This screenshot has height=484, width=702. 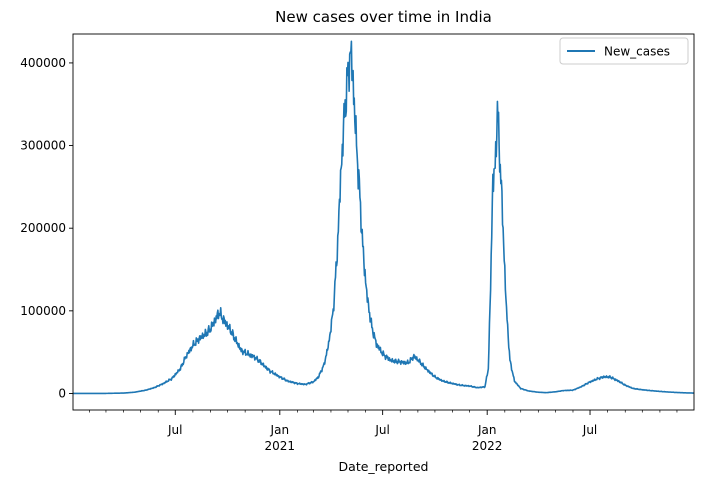 What do you see at coordinates (384, 466) in the screenshot?
I see `x-axis-label: Date_reported` at bounding box center [384, 466].